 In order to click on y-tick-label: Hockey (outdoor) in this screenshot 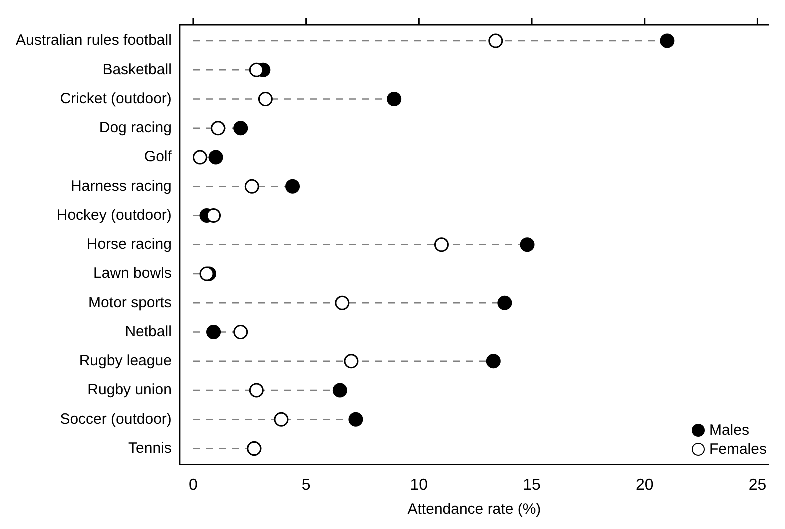, I will do `click(114, 215)`.